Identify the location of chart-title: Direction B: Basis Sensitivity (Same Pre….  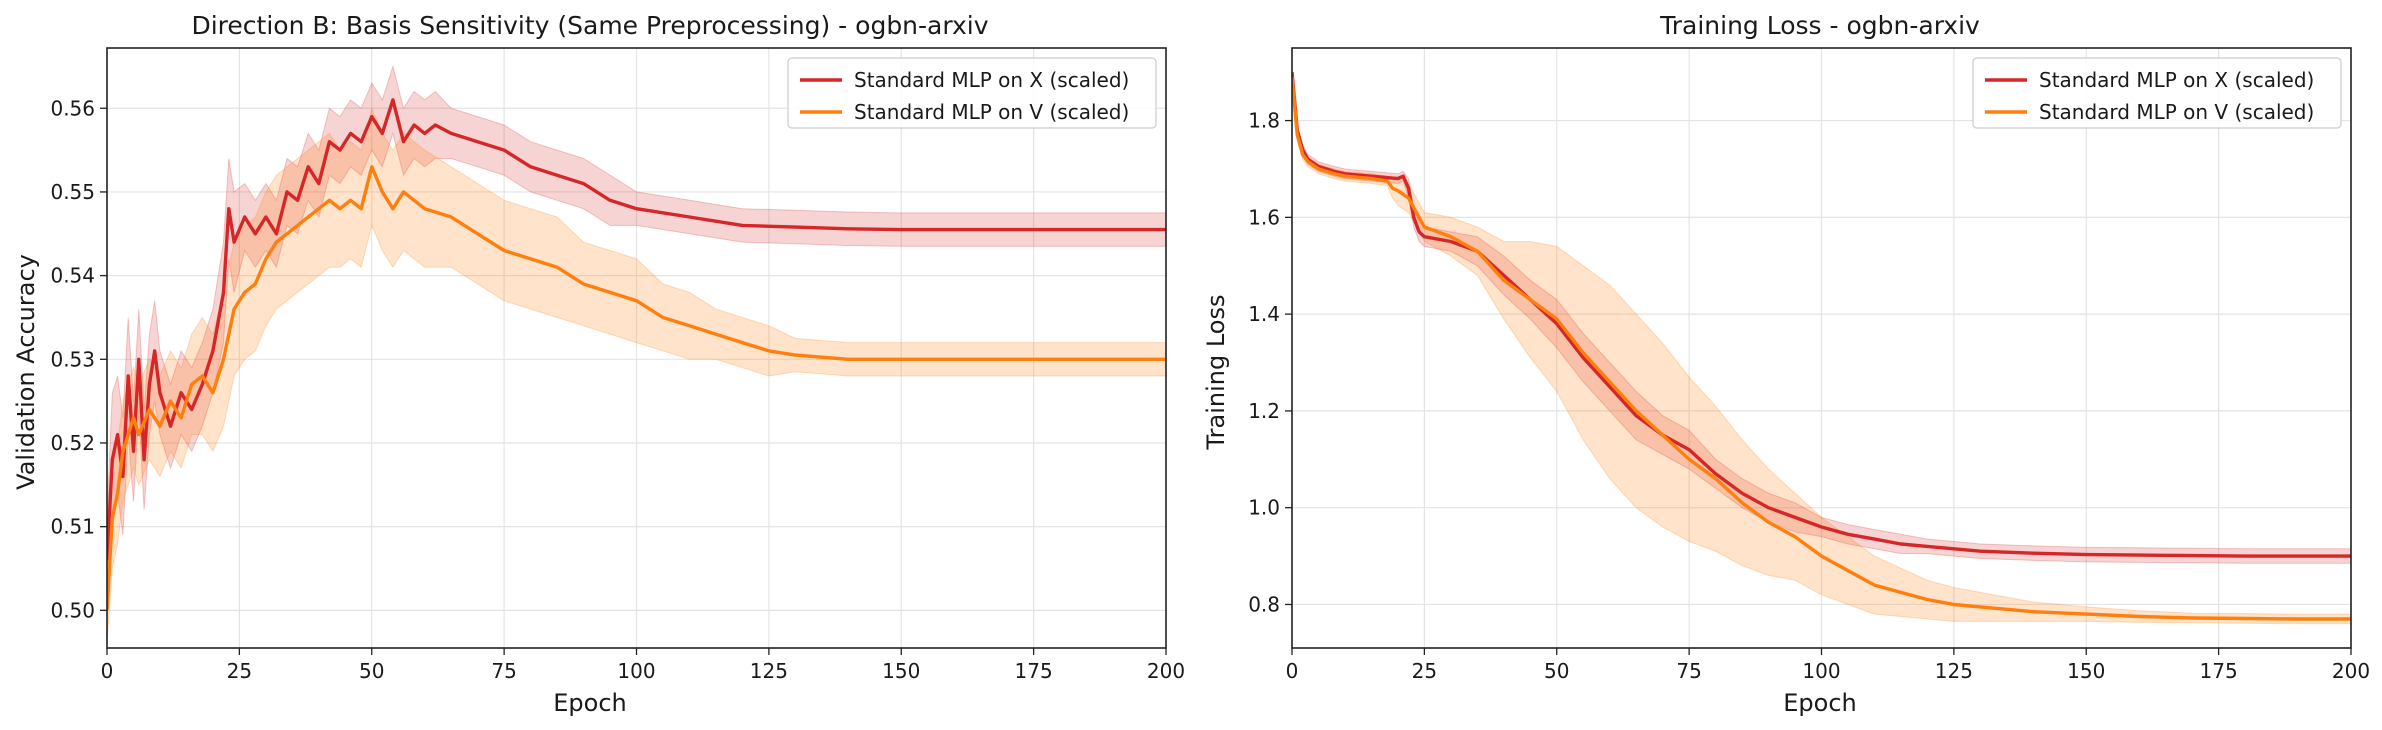
(589, 25).